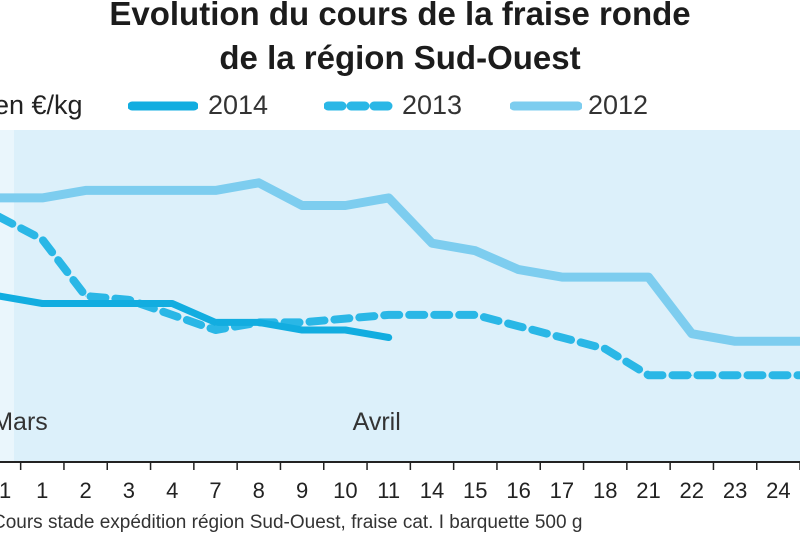  Describe the element at coordinates (562, 490) in the screenshot. I see `x-tick-label: 17` at that location.